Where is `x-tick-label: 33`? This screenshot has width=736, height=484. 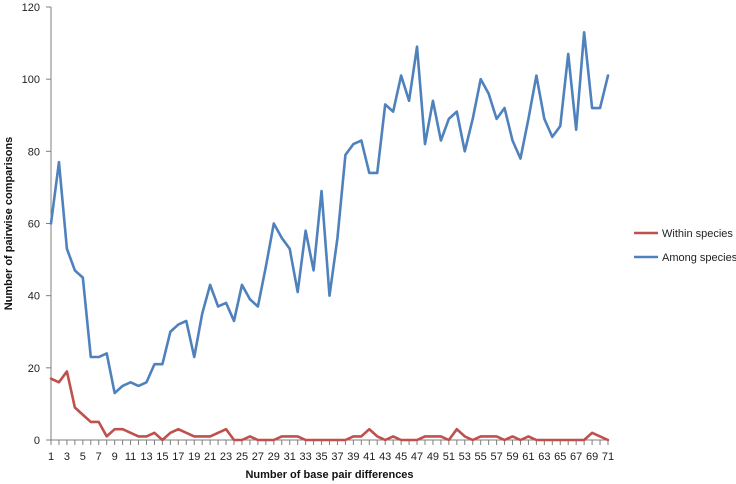
x-tick-label: 33 is located at coordinates (306, 457).